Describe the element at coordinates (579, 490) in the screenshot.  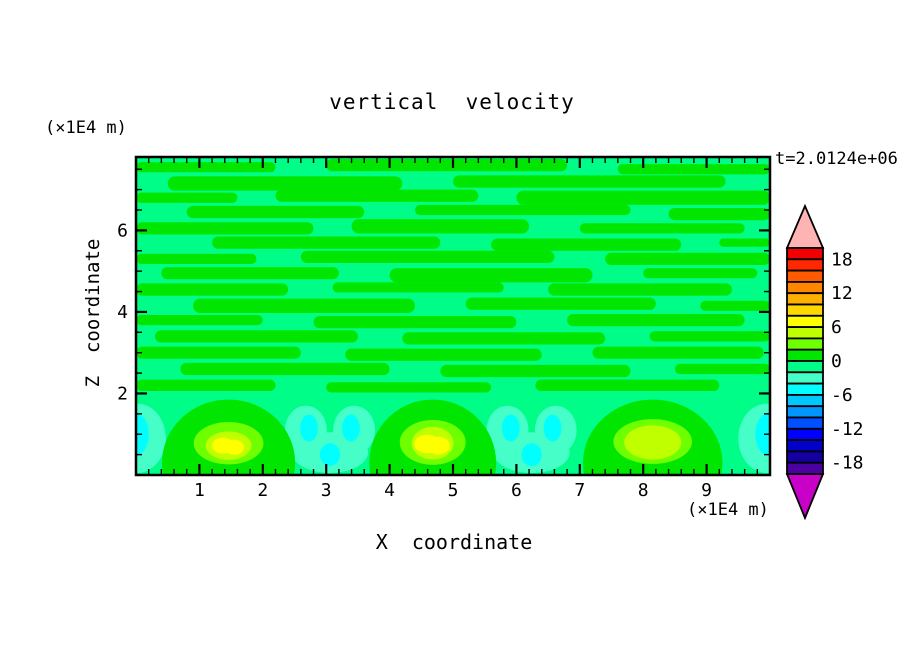
I see `x-tick-label: 7` at that location.